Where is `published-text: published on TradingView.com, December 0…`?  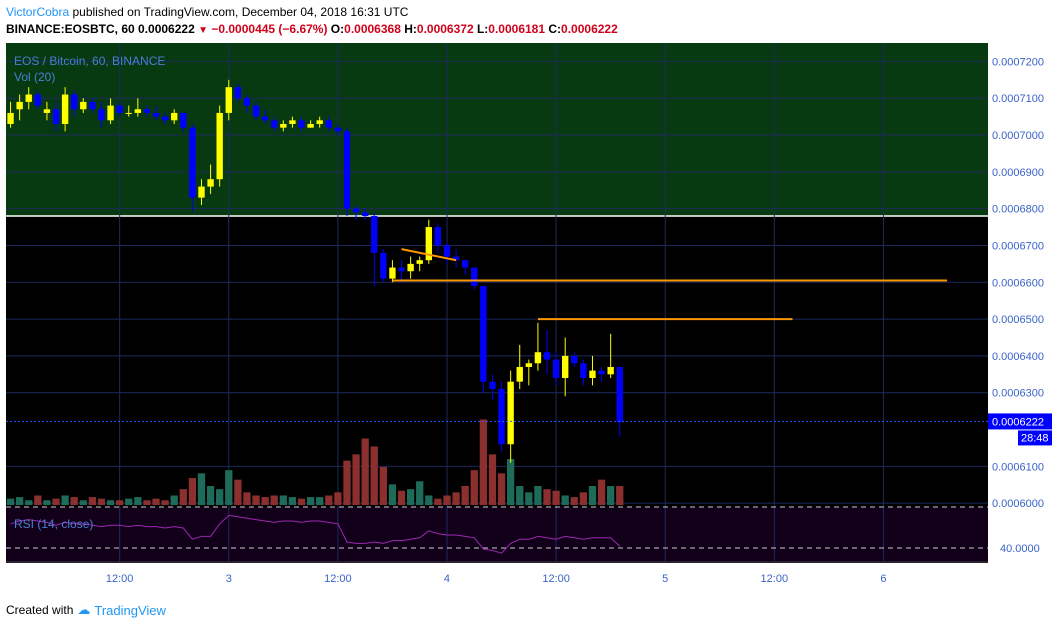 published-text: published on TradingView.com, December 0… is located at coordinates (239, 12).